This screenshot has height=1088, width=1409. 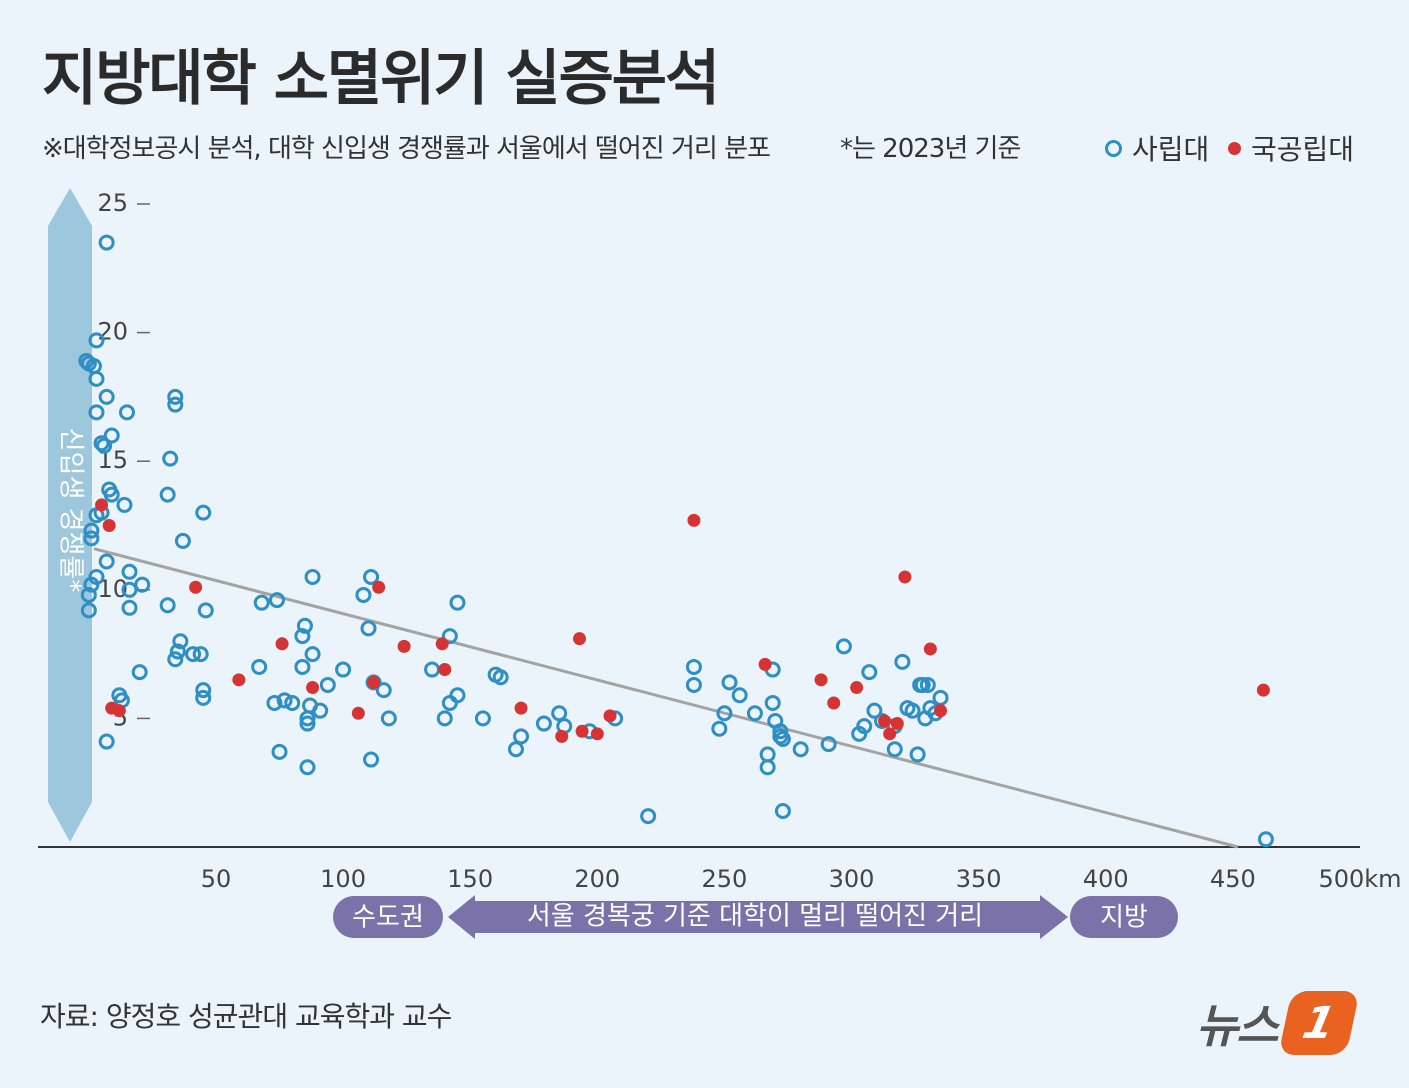 What do you see at coordinates (381, 79) in the screenshot?
I see `chart-title: 지방대학 소멸위기 실증분석` at bounding box center [381, 79].